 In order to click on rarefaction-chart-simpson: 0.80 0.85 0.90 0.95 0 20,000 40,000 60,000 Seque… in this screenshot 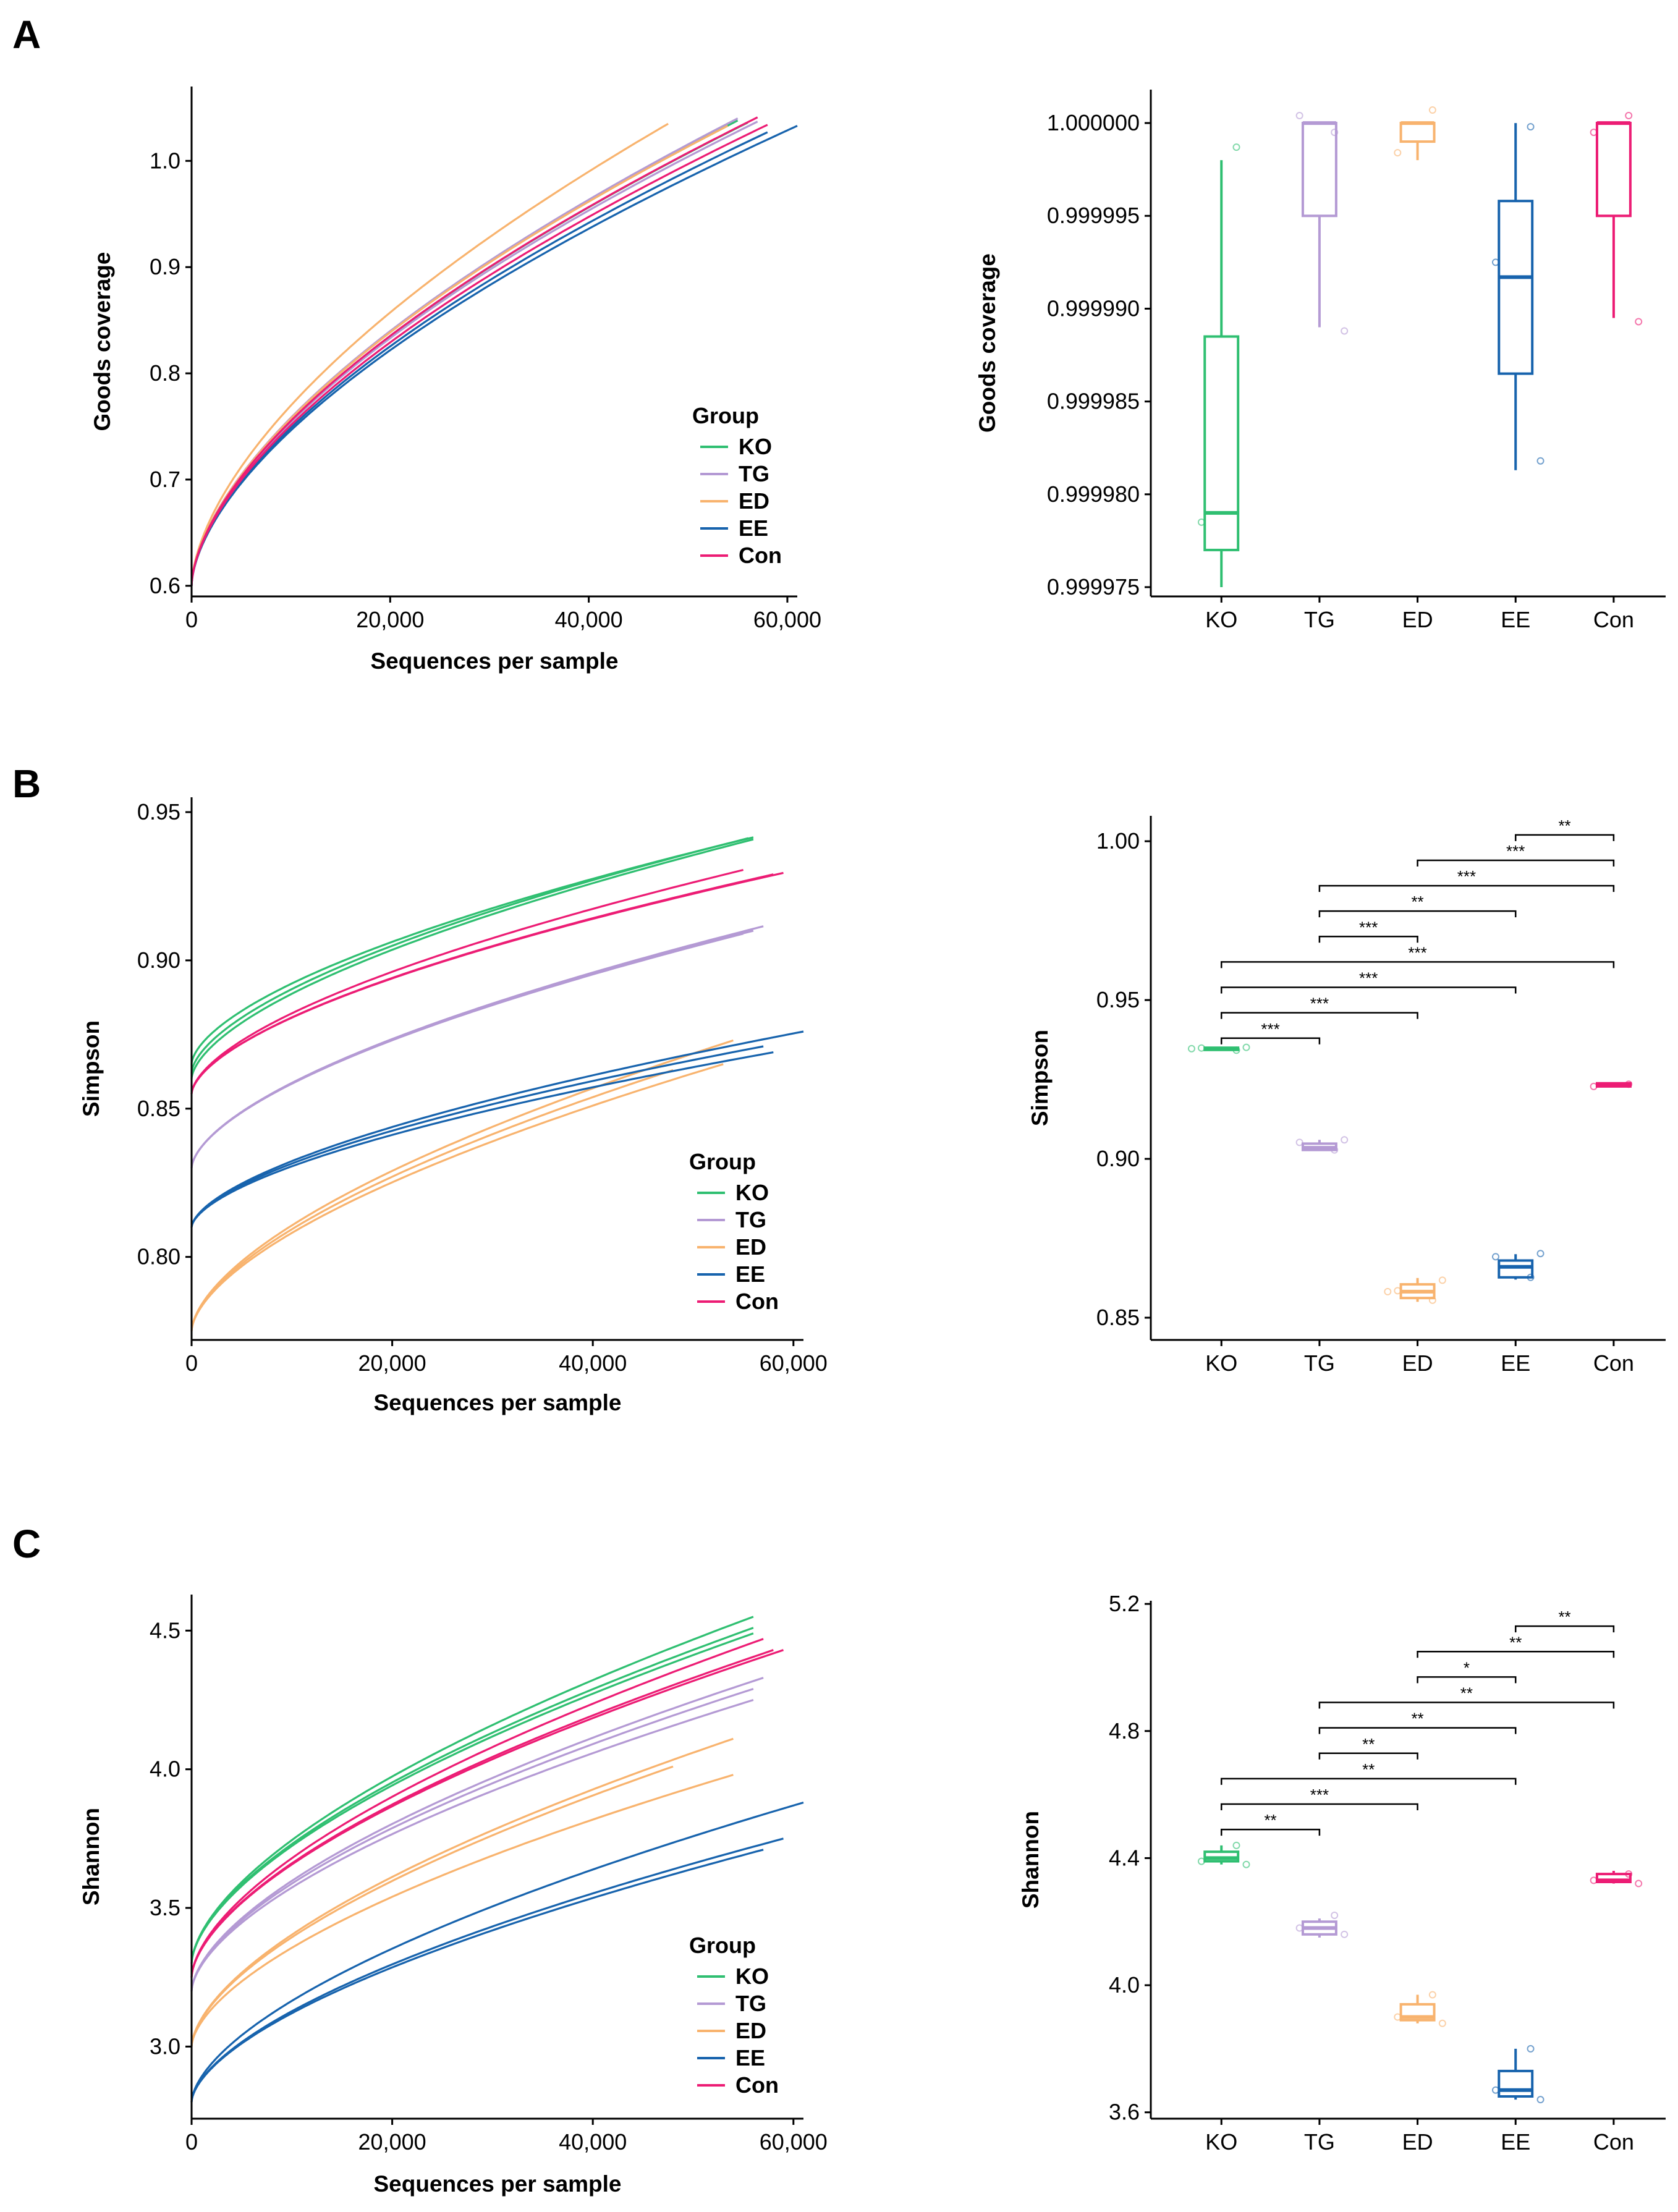, I will do `click(453, 1106)`.